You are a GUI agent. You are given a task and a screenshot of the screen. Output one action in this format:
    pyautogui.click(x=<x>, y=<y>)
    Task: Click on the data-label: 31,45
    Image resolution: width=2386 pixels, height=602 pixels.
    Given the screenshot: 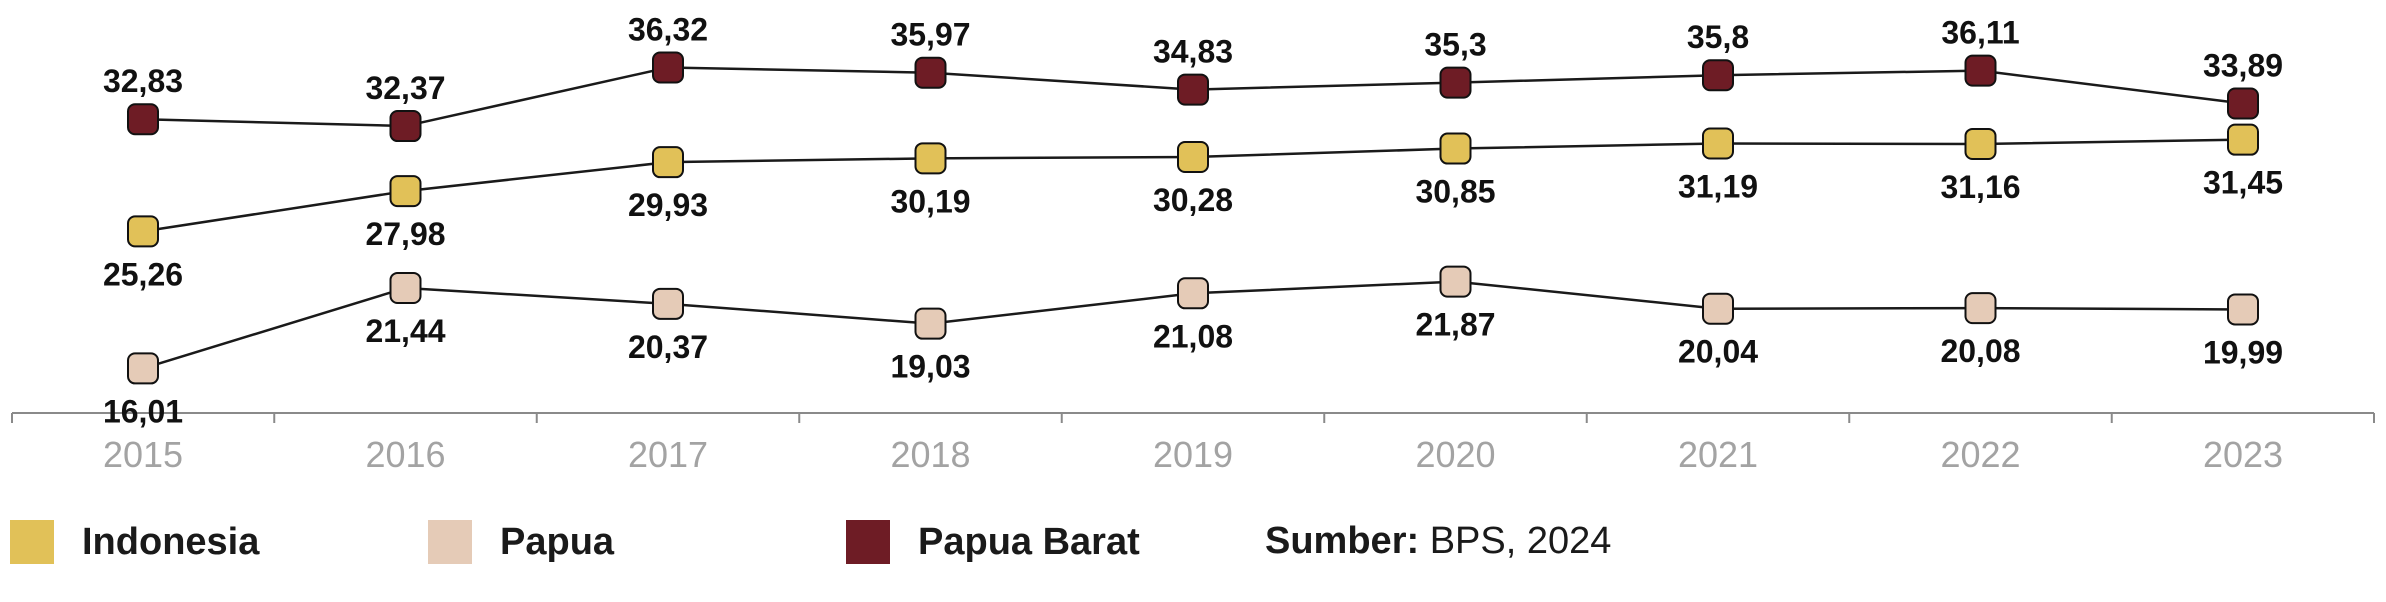 What is the action you would take?
    pyautogui.click(x=2243, y=183)
    